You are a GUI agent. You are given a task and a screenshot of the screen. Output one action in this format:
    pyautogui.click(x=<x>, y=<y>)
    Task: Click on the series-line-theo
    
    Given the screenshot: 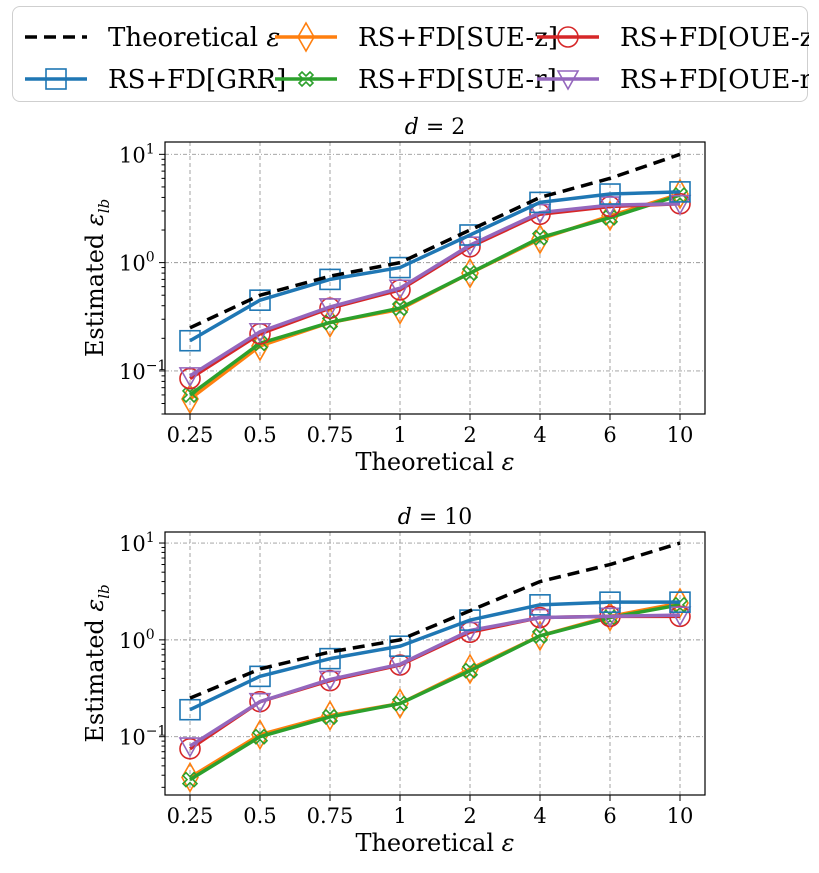 What is the action you would take?
    pyautogui.click(x=435, y=620)
    